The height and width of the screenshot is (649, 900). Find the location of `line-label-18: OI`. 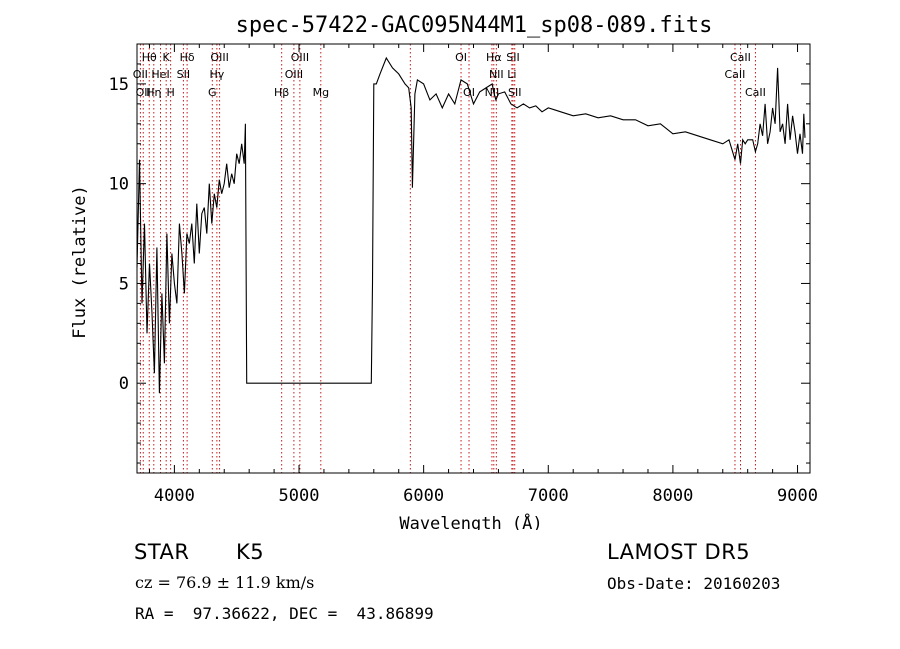

line-label-18: OI is located at coordinates (469, 92).